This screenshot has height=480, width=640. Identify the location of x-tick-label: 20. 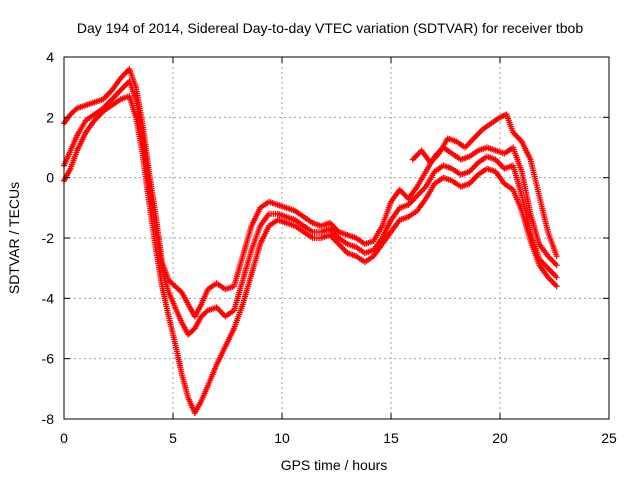
(500, 438).